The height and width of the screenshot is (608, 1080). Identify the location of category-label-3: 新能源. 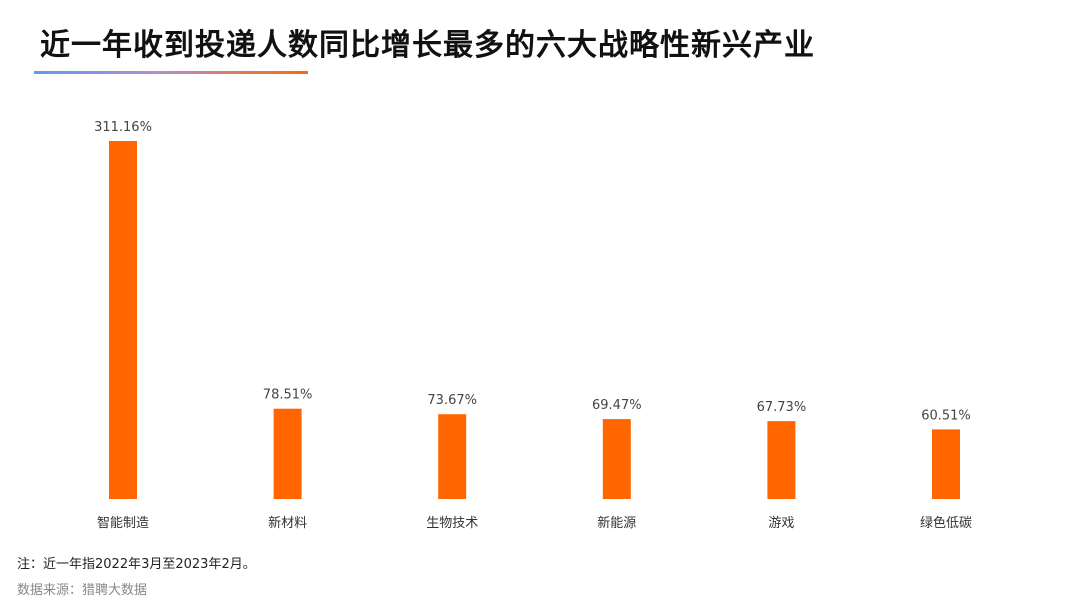
(616, 523).